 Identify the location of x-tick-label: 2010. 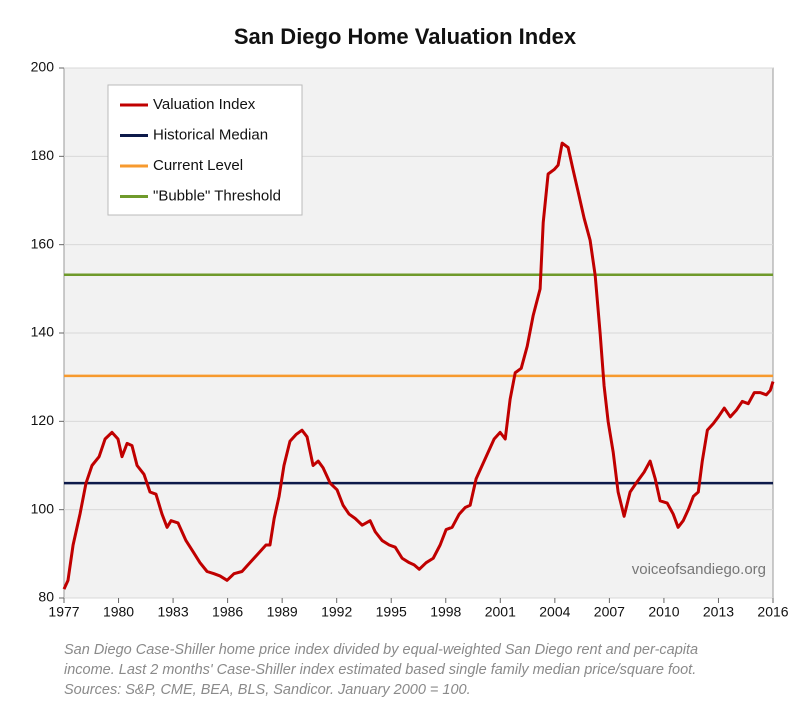
(663, 612).